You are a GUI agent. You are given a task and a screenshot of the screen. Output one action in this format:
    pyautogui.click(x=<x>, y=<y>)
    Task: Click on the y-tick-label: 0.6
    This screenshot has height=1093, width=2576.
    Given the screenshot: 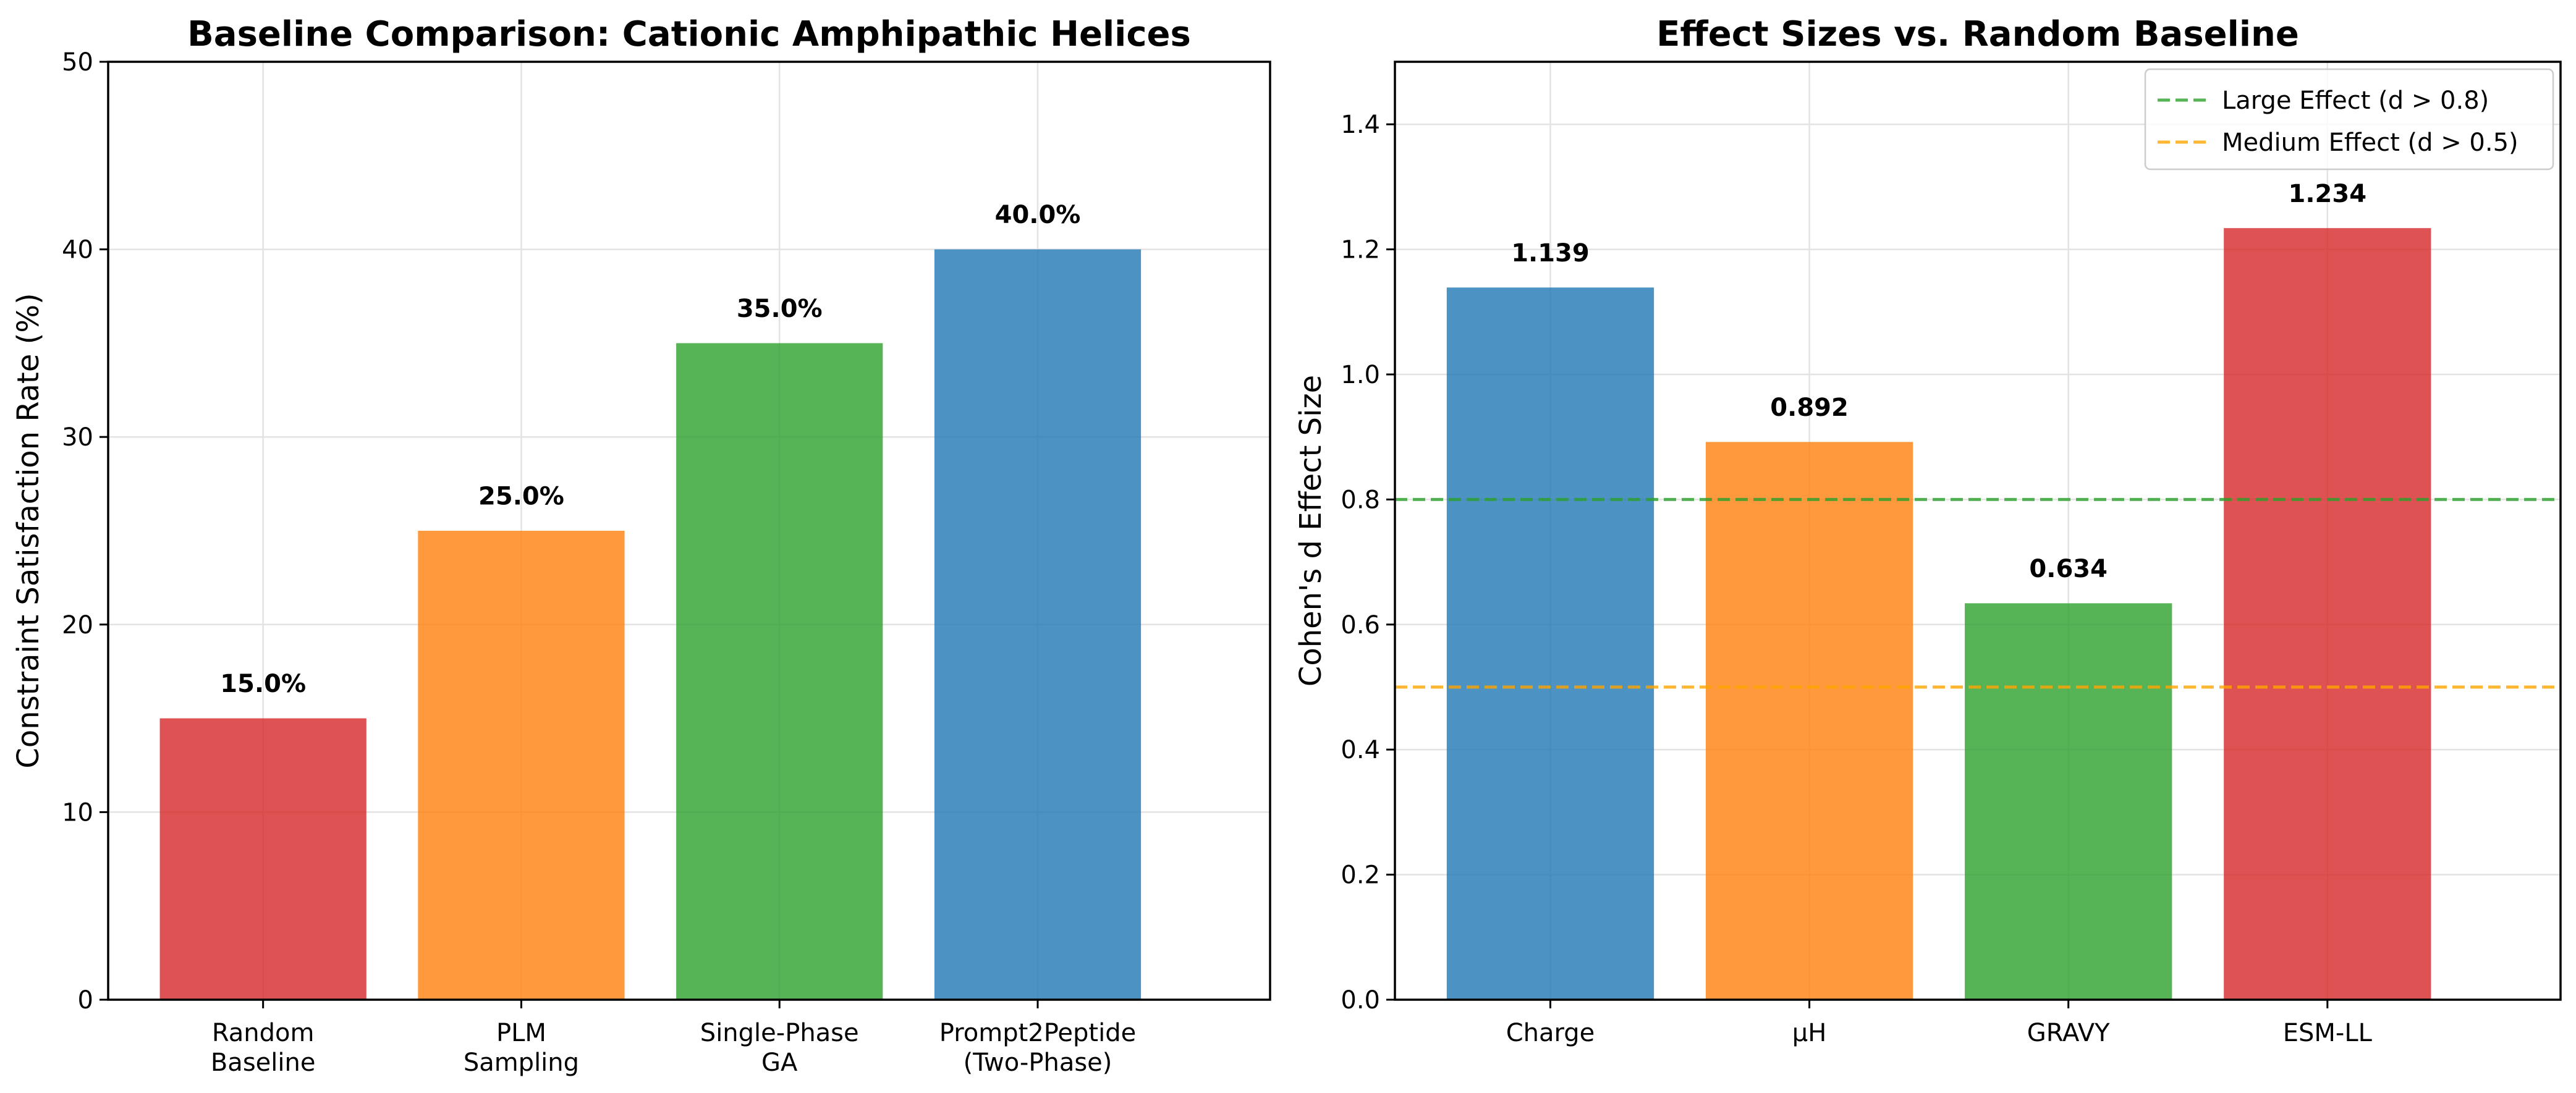 What is the action you would take?
    pyautogui.click(x=1360, y=625)
    